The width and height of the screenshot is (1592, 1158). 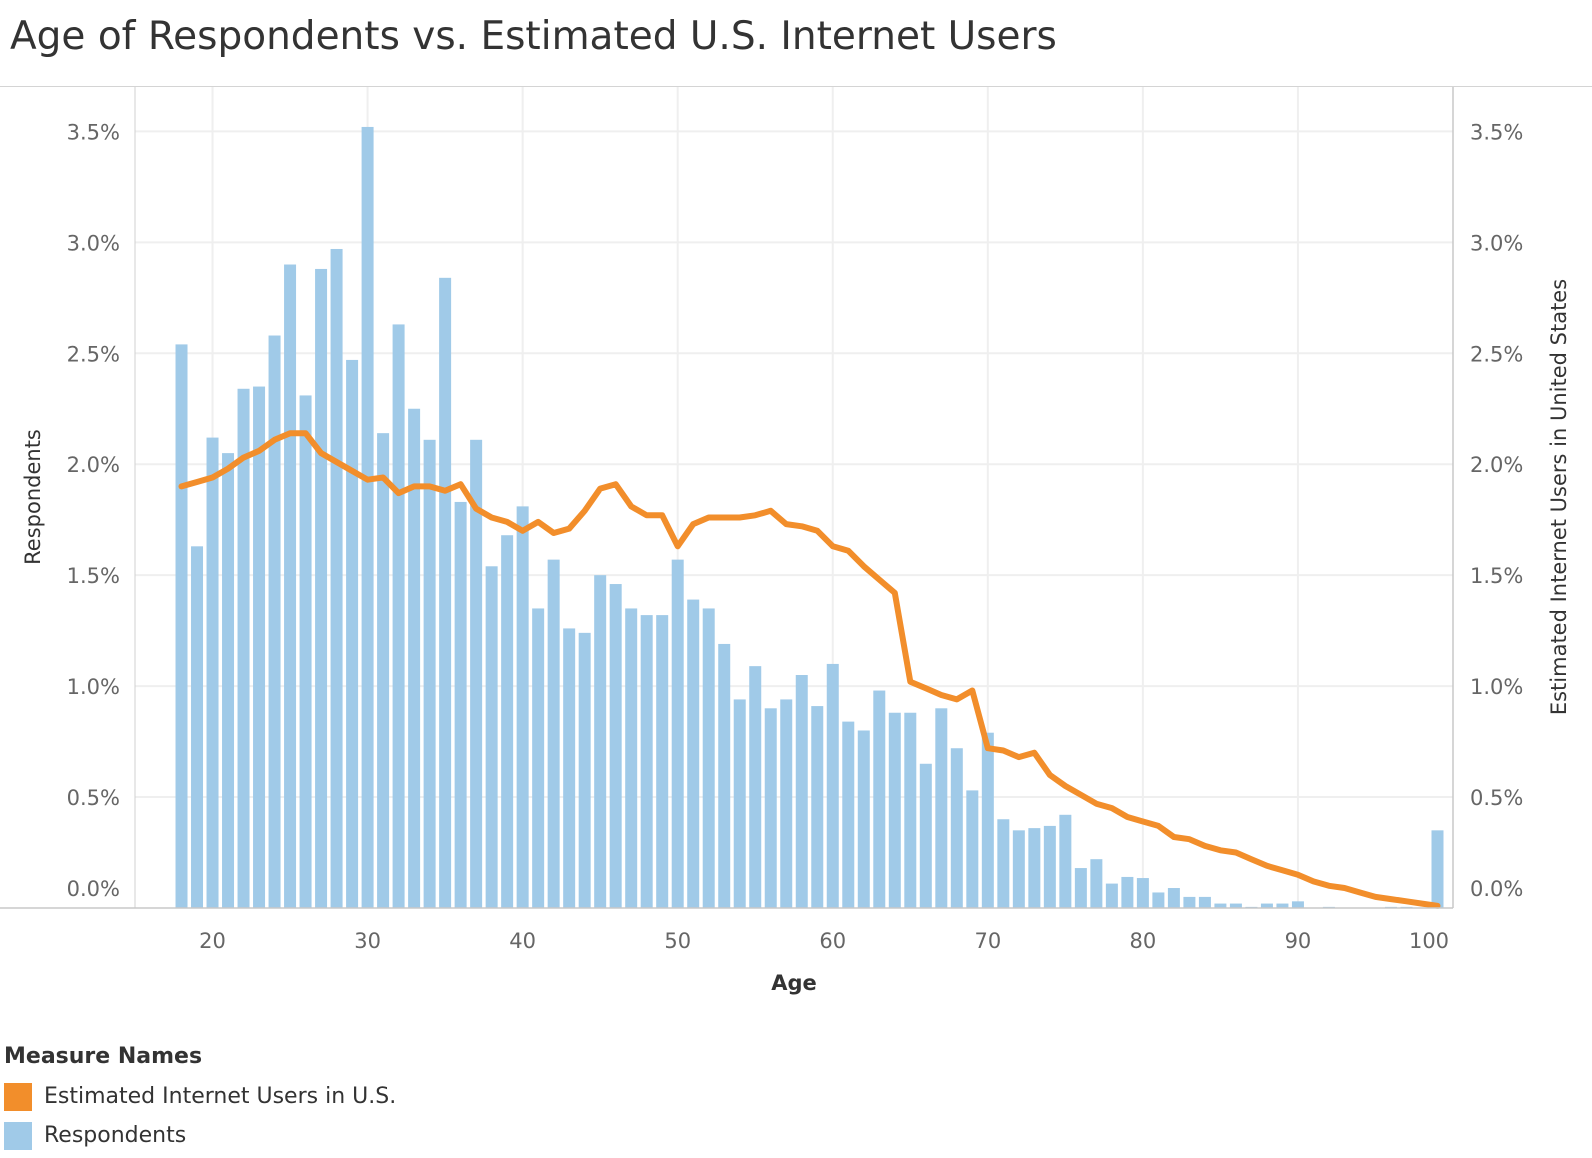 I want to click on title-divider, so click(x=796, y=86).